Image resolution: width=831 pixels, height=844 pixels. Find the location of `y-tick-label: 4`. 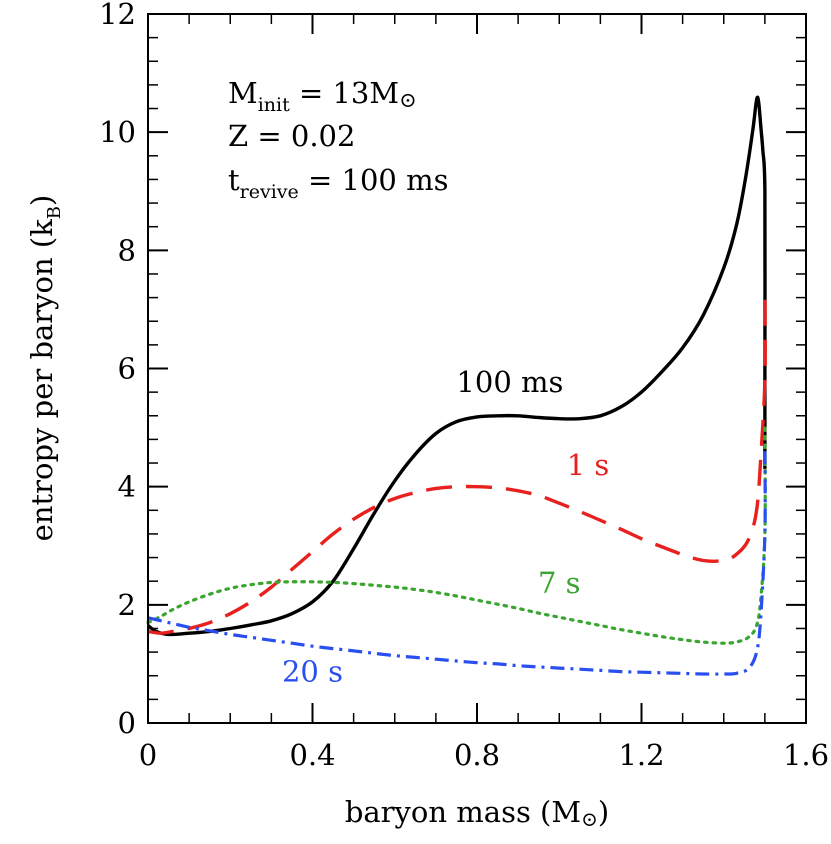

y-tick-label: 4 is located at coordinates (127, 487).